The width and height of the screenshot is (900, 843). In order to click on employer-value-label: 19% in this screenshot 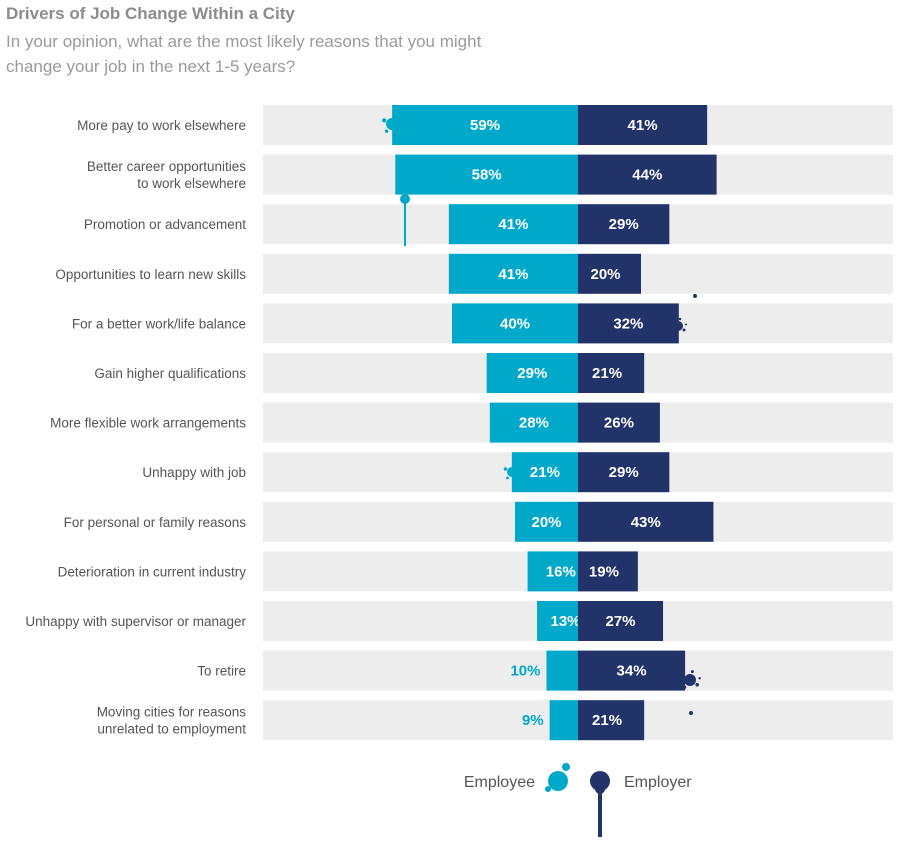, I will do `click(604, 571)`.